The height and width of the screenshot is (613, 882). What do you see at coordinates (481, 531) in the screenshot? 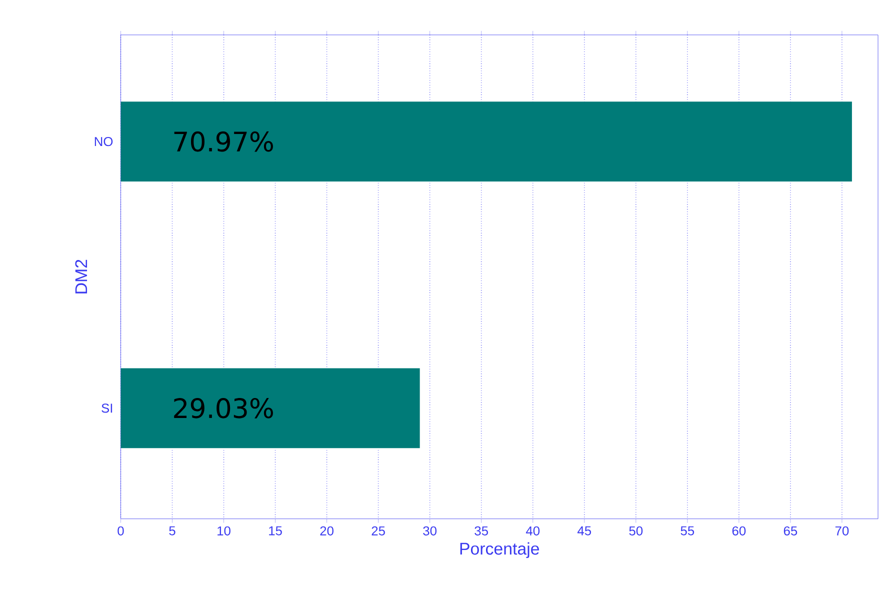
I see `x-tick-label: 35` at bounding box center [481, 531].